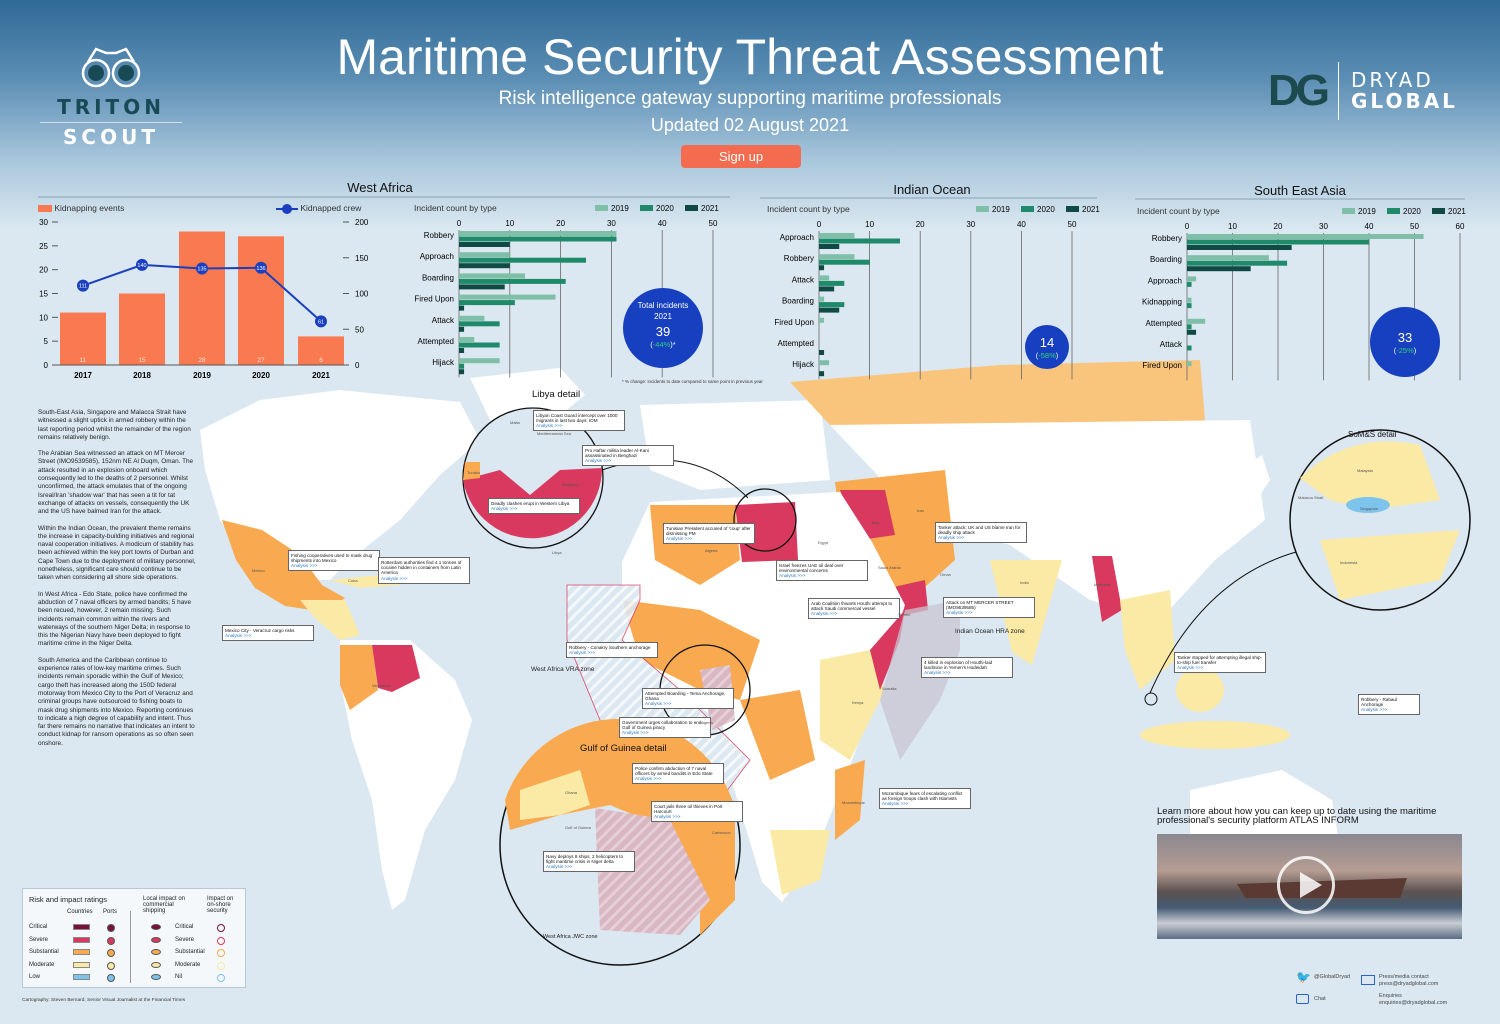 The width and height of the screenshot is (1500, 1024). Describe the element at coordinates (800, 862) in the screenshot. I see `south-africa` at that location.